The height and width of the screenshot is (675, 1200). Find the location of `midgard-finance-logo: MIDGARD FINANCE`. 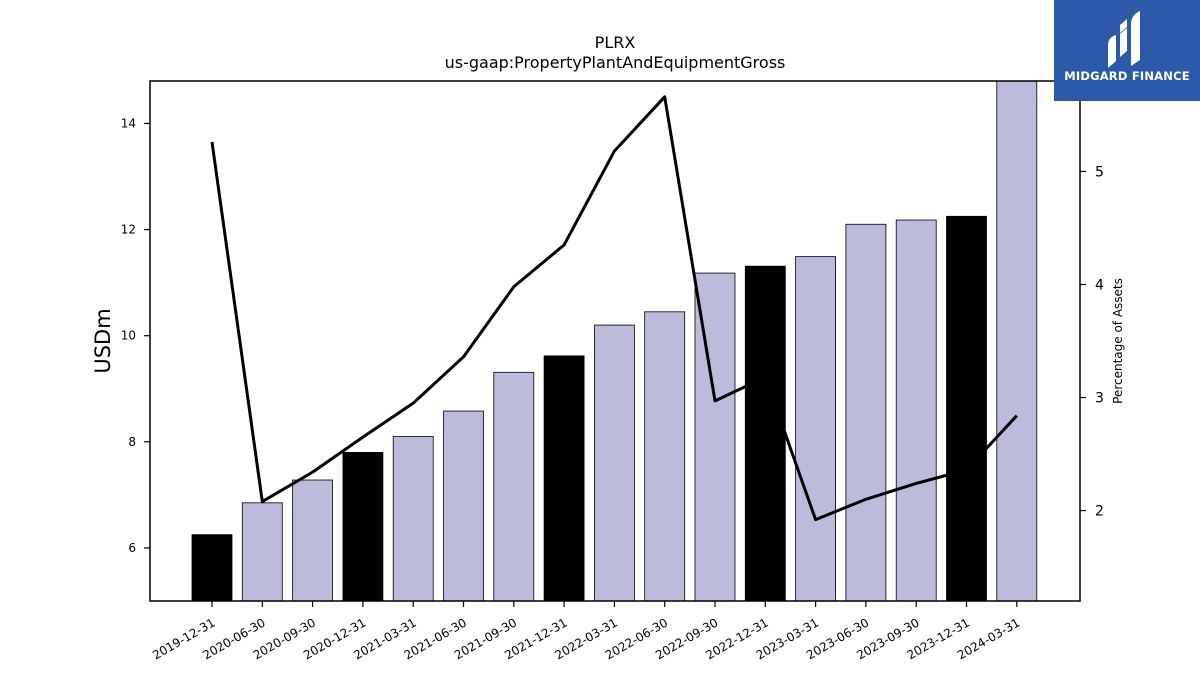

midgard-finance-logo: MIDGARD FINANCE is located at coordinates (1127, 50).